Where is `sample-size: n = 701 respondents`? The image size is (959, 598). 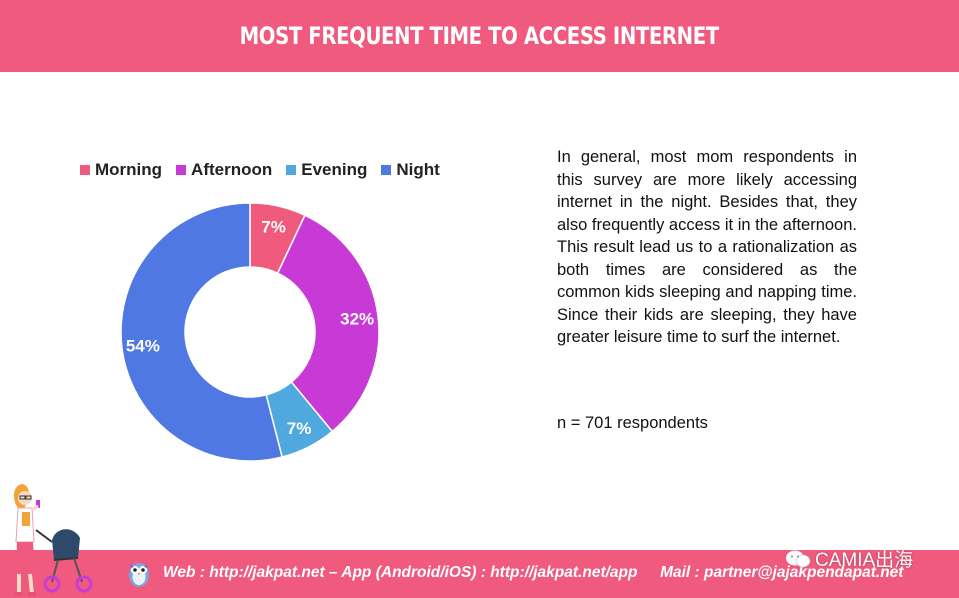
sample-size: n = 701 respondents is located at coordinates (632, 423).